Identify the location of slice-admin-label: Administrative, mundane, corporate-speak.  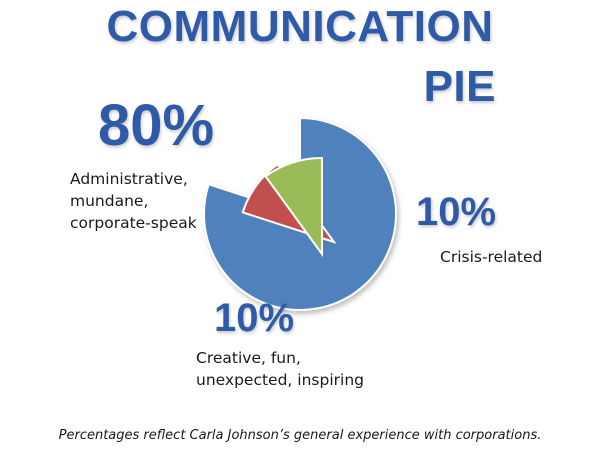
(145, 201).